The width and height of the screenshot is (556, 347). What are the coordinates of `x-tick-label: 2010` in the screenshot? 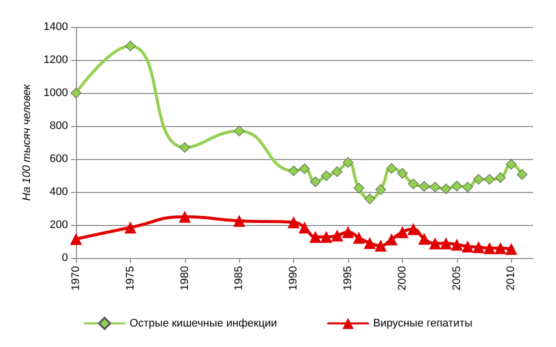 It's located at (511, 278).